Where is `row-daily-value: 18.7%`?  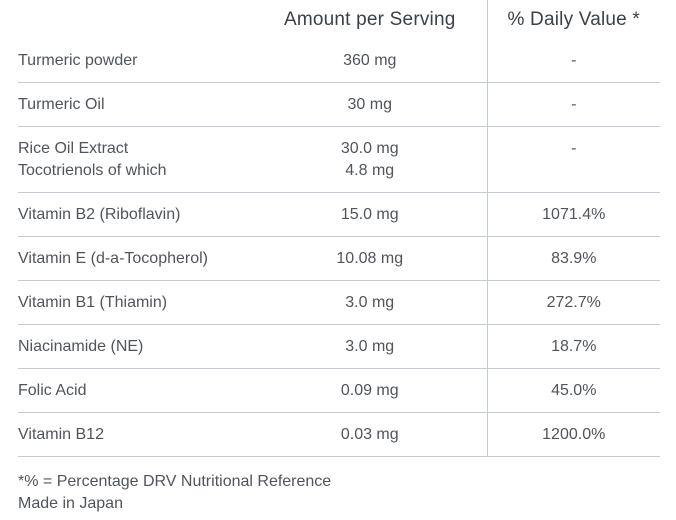 row-daily-value: 18.7% is located at coordinates (573, 346).